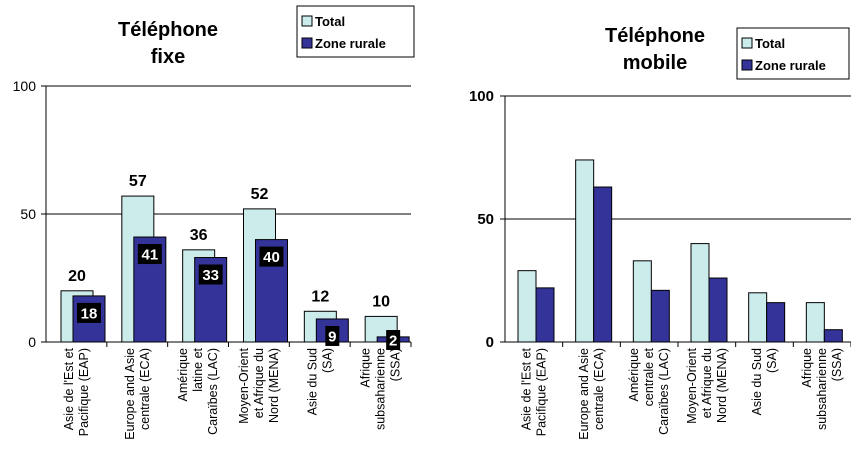  I want to click on data-label-total: 52, so click(260, 194).